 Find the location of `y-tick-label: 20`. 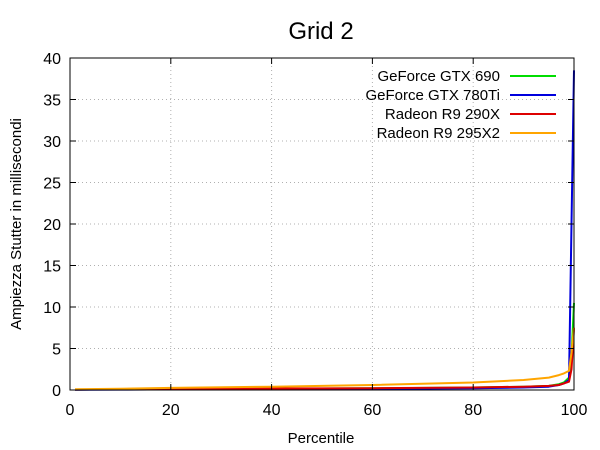

y-tick-label: 20 is located at coordinates (52, 225).